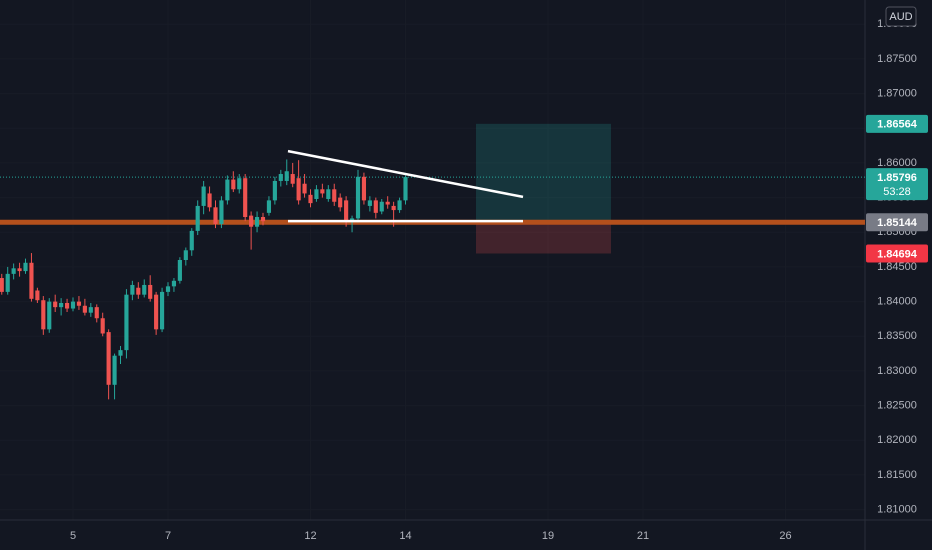 The width and height of the screenshot is (932, 550). What do you see at coordinates (73, 536) in the screenshot?
I see `x-tick-label: 5` at bounding box center [73, 536].